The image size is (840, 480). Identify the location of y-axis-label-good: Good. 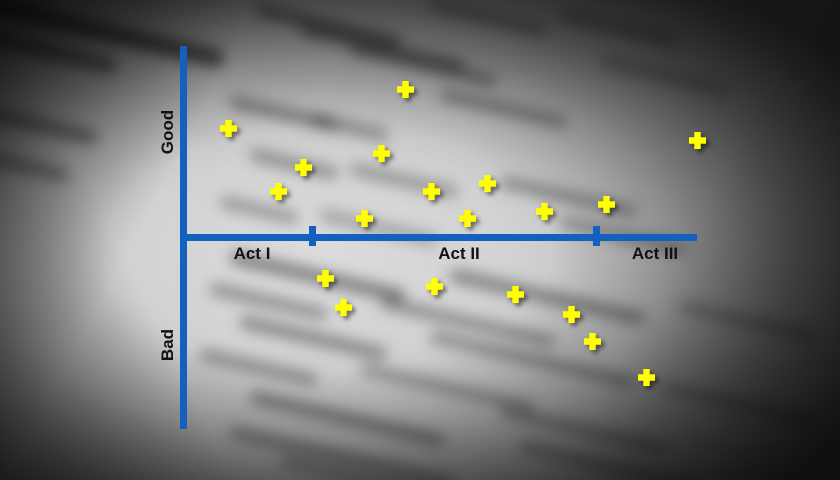
(167, 132).